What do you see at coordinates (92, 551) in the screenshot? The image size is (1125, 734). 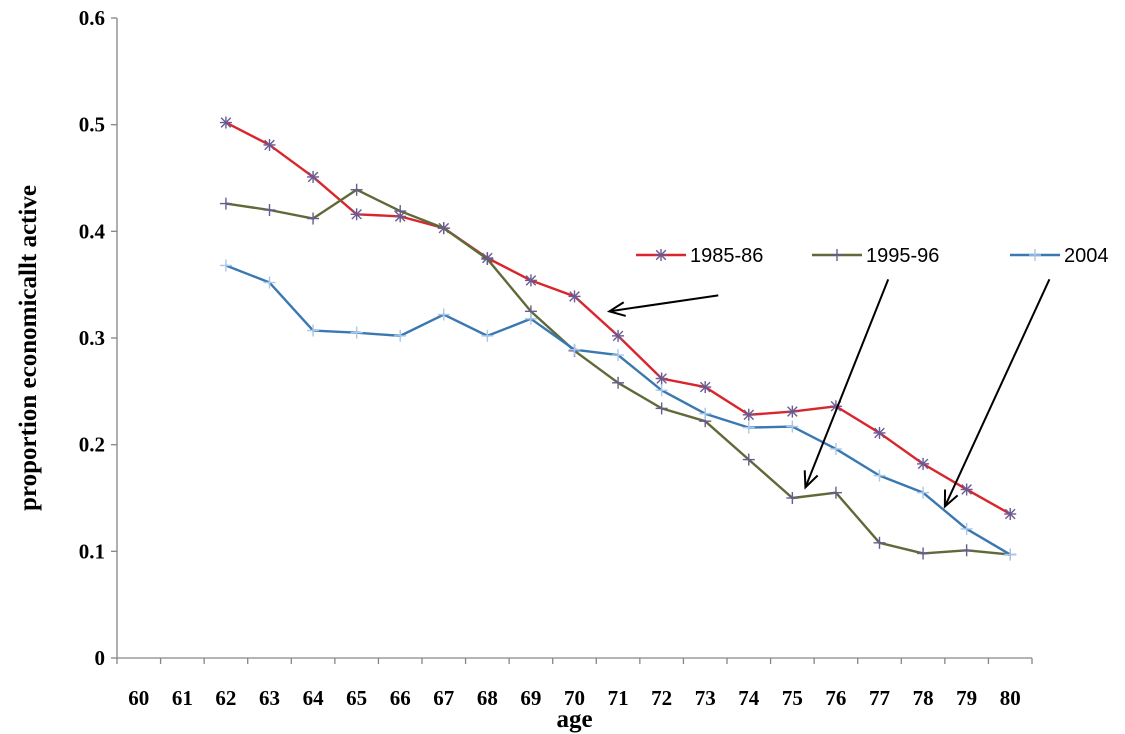 I see `y-tick-label: 0.1` at bounding box center [92, 551].